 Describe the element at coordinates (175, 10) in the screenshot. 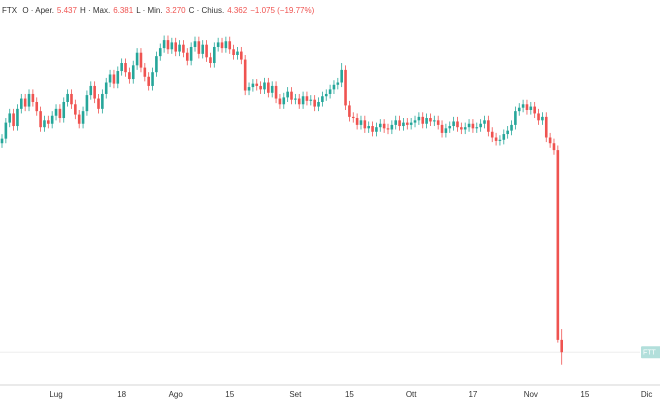

I see `field-value: 3.270` at that location.